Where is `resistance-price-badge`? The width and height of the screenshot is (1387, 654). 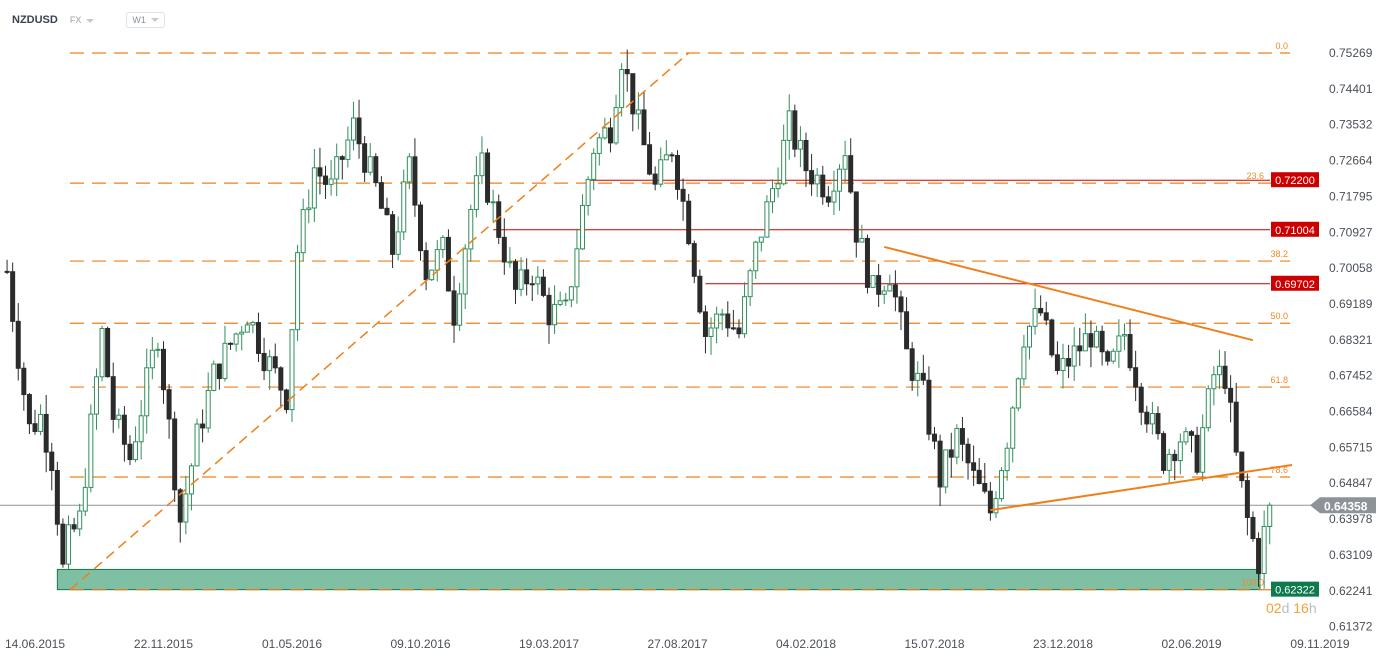
resistance-price-badge is located at coordinates (1295, 283).